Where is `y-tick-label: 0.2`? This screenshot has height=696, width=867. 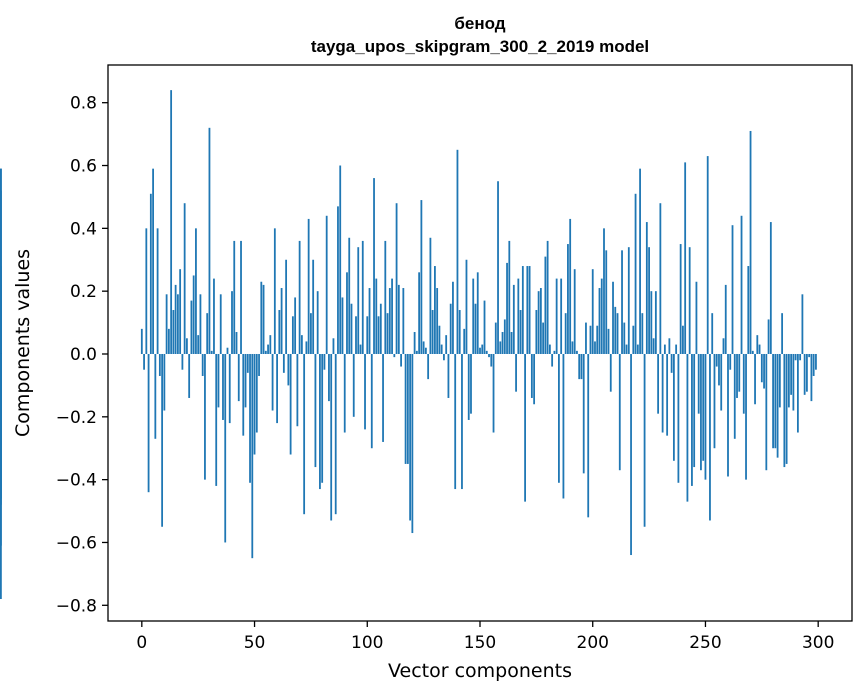
y-tick-label: 0.2 is located at coordinates (83, 292).